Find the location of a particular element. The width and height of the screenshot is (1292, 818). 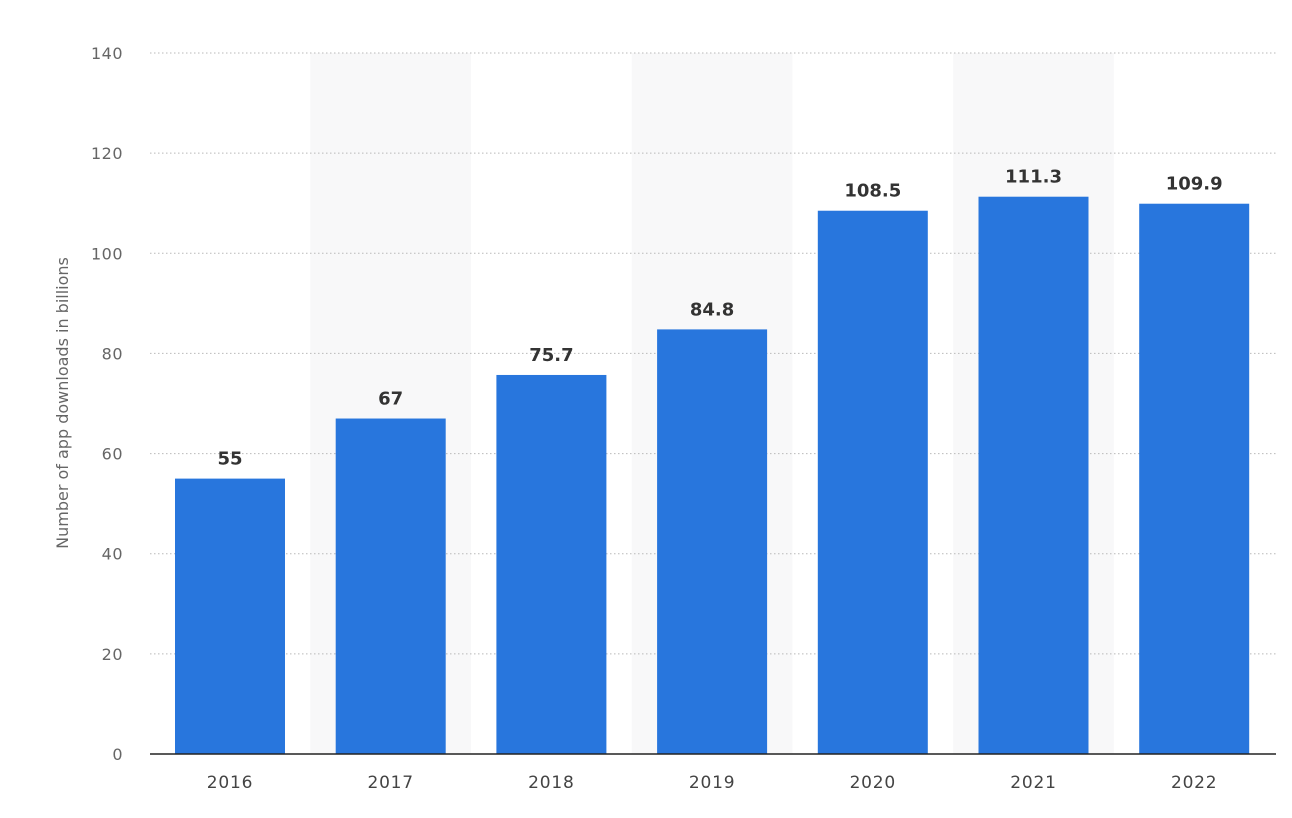

y-tick-label: 140 is located at coordinates (107, 53).